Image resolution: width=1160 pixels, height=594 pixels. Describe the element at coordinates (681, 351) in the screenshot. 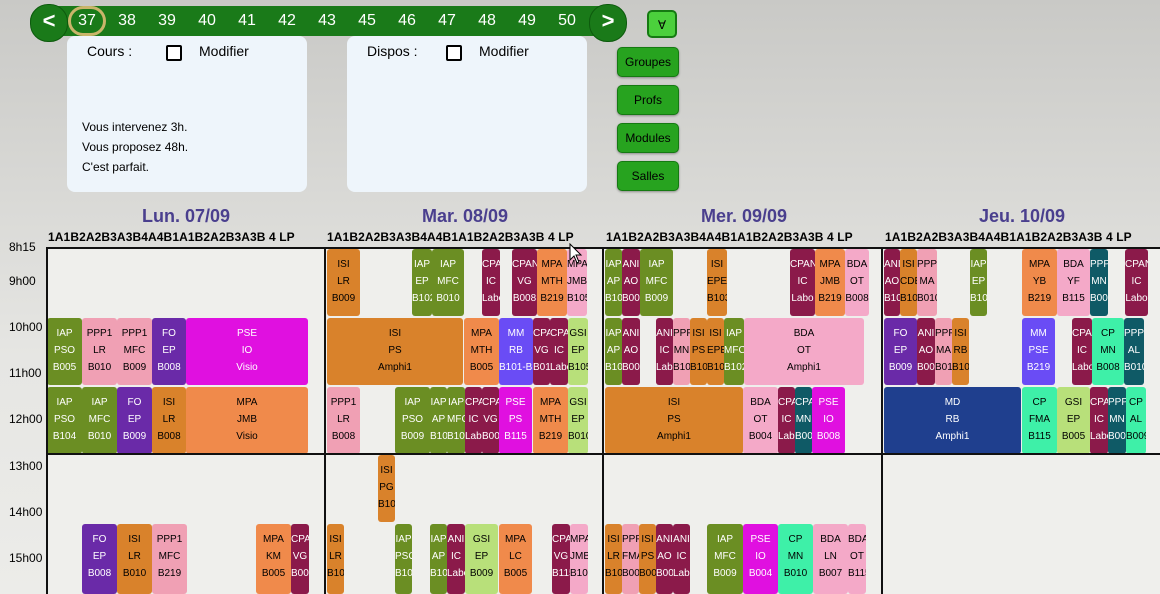

I see `course-cell: PPP1 MN B101` at that location.